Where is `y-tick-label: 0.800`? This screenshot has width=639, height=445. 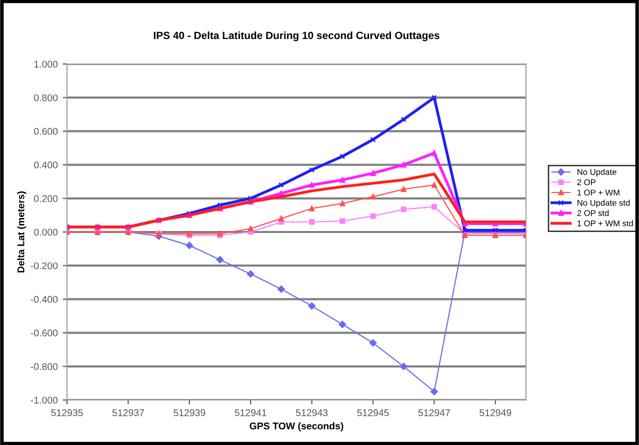
y-tick-label: 0.800 is located at coordinates (46, 98).